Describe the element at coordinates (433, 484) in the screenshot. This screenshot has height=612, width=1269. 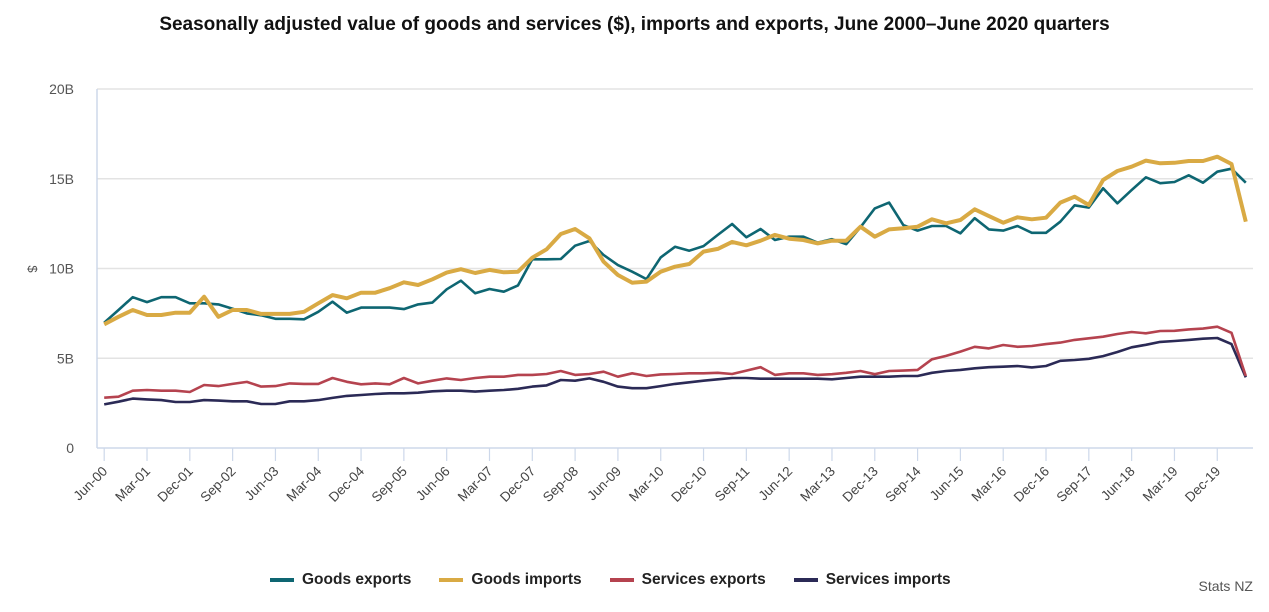
I see `x-tick-label: Jun-06` at that location.